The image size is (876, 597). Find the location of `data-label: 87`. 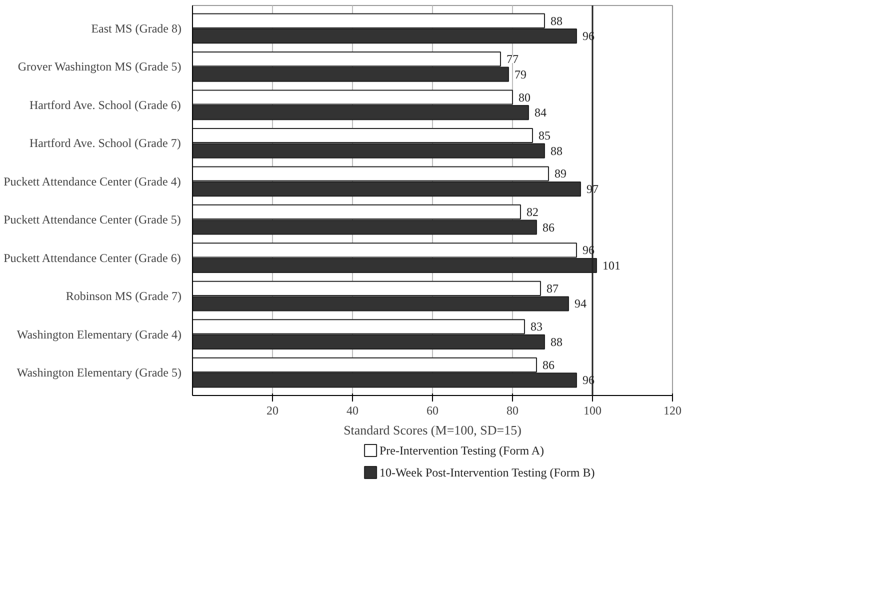

data-label: 87 is located at coordinates (552, 288).